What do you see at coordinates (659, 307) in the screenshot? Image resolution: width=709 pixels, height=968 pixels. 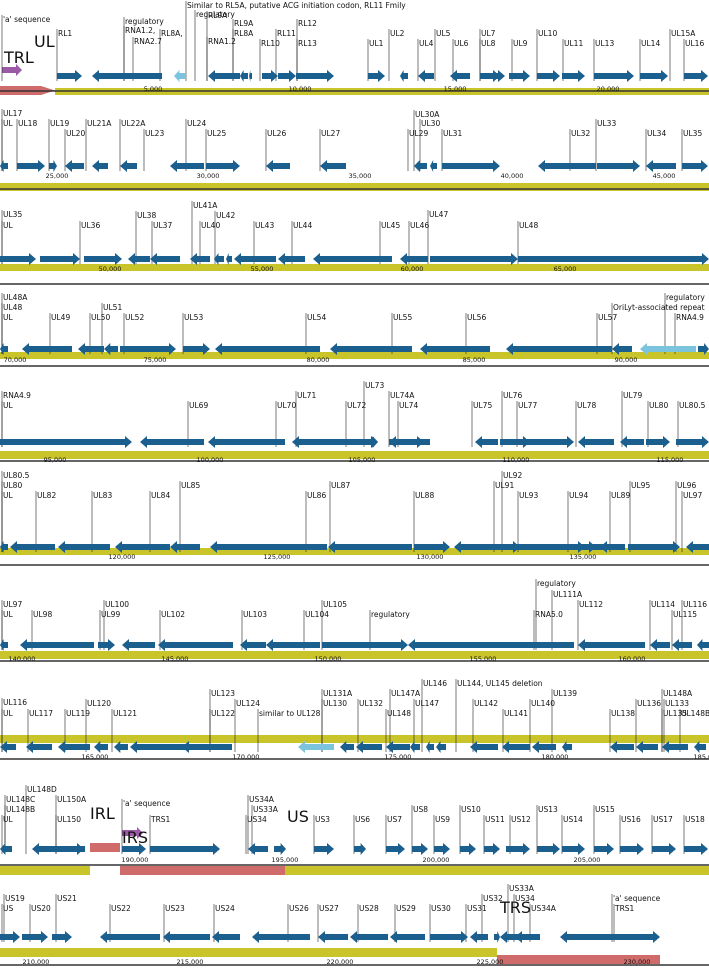 I see `gene-label: OriLyt-associated repeat` at bounding box center [659, 307].